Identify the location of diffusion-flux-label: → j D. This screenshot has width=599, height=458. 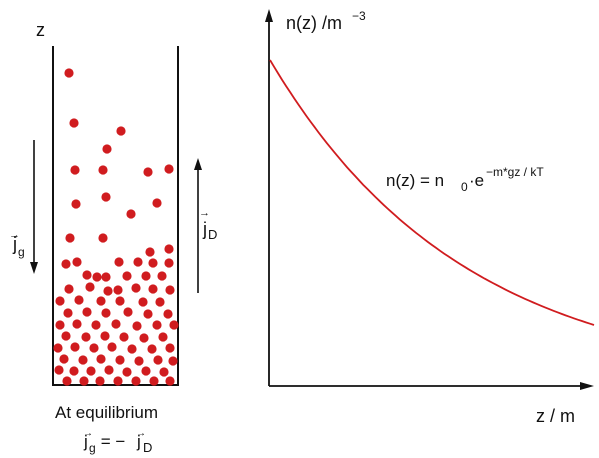
(208, 224).